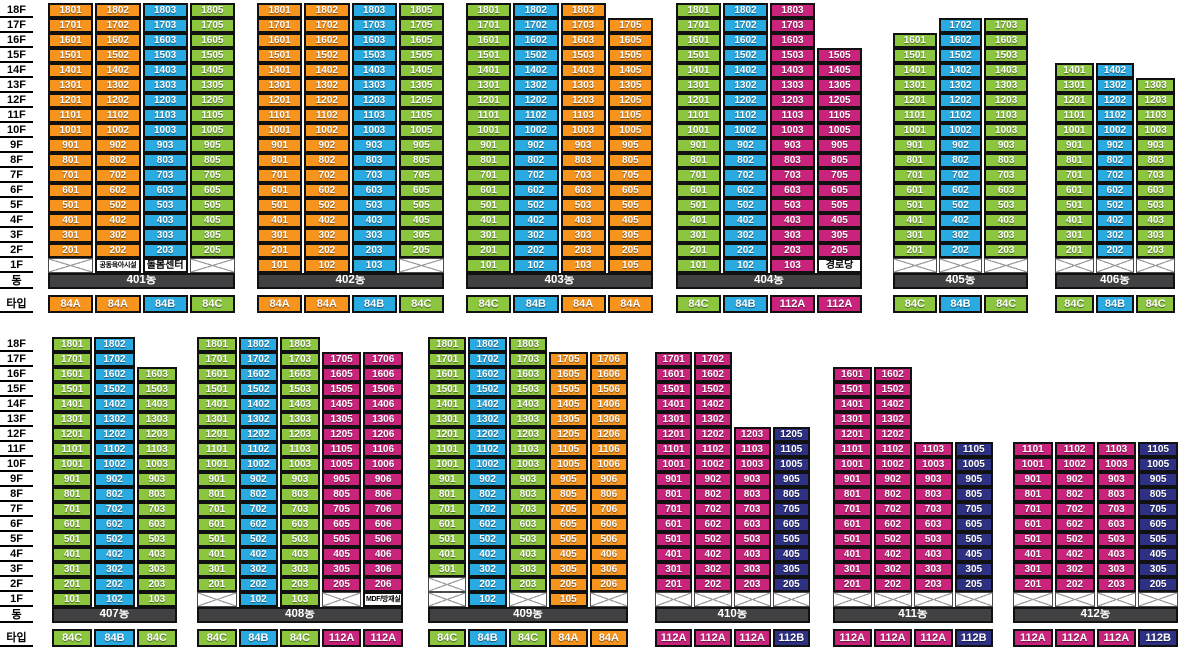 The width and height of the screenshot is (1200, 662). Describe the element at coordinates (374, 265) in the screenshot. I see `unit-cell: 103` at that location.